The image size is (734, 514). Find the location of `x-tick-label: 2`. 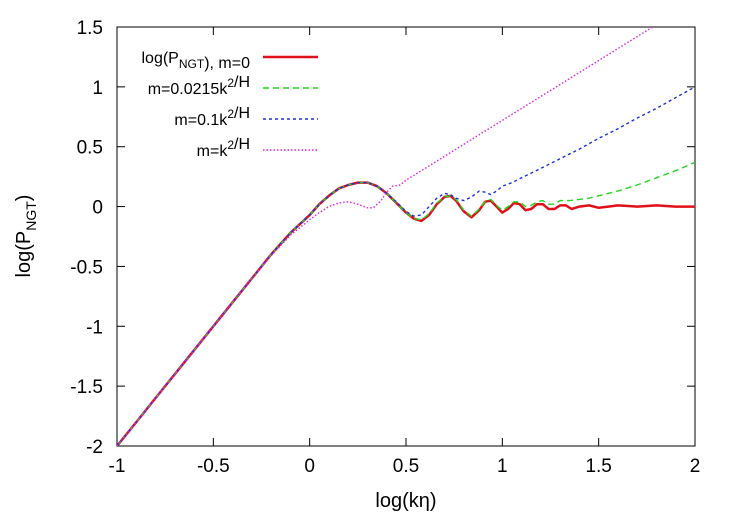

x-tick-label: 2 is located at coordinates (695, 466).